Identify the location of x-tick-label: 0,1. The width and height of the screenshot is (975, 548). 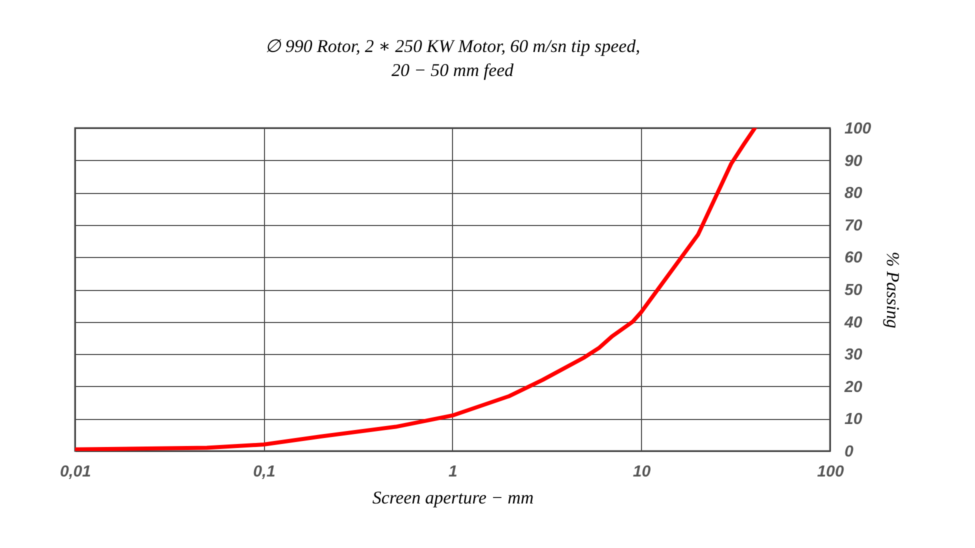
(264, 472).